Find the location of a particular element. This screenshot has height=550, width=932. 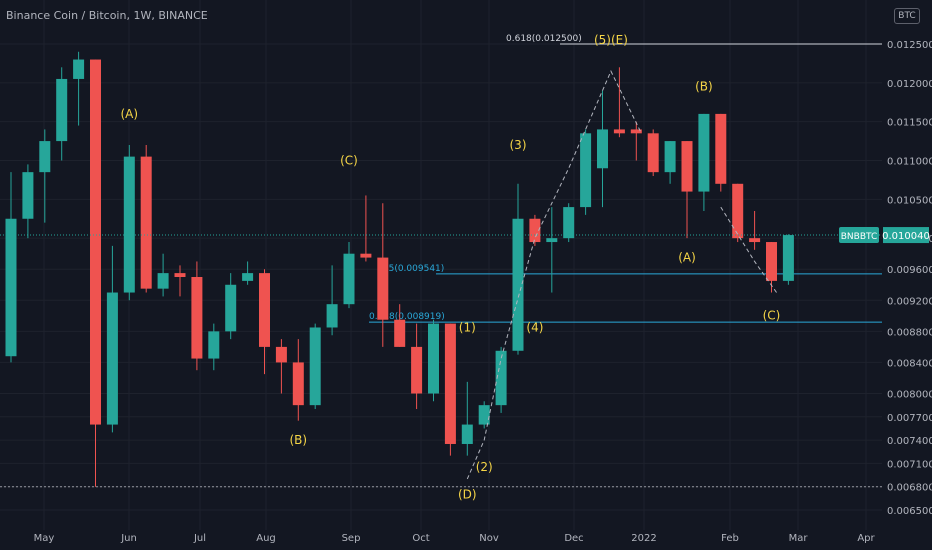

y-tick-label: 0.008800 is located at coordinates (909, 332).